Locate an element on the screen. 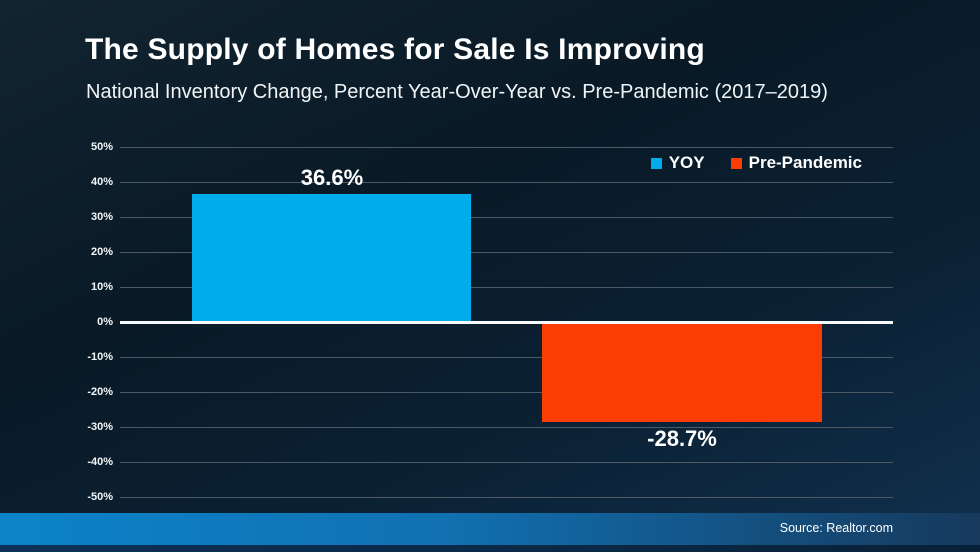  bar-yoy is located at coordinates (331, 258).